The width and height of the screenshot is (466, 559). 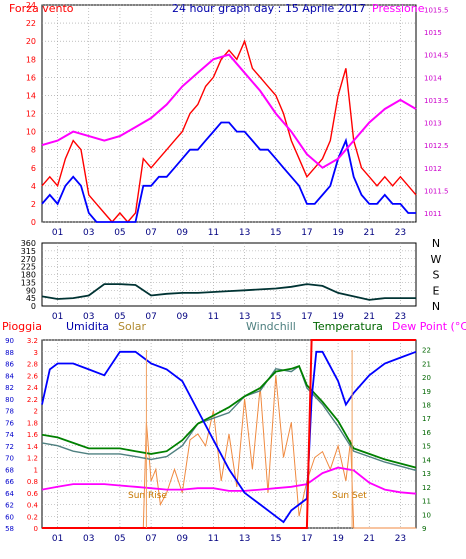 What do you see at coordinates (31, 298) in the screenshot?
I see `direction-tick-label: 45` at bounding box center [31, 298].